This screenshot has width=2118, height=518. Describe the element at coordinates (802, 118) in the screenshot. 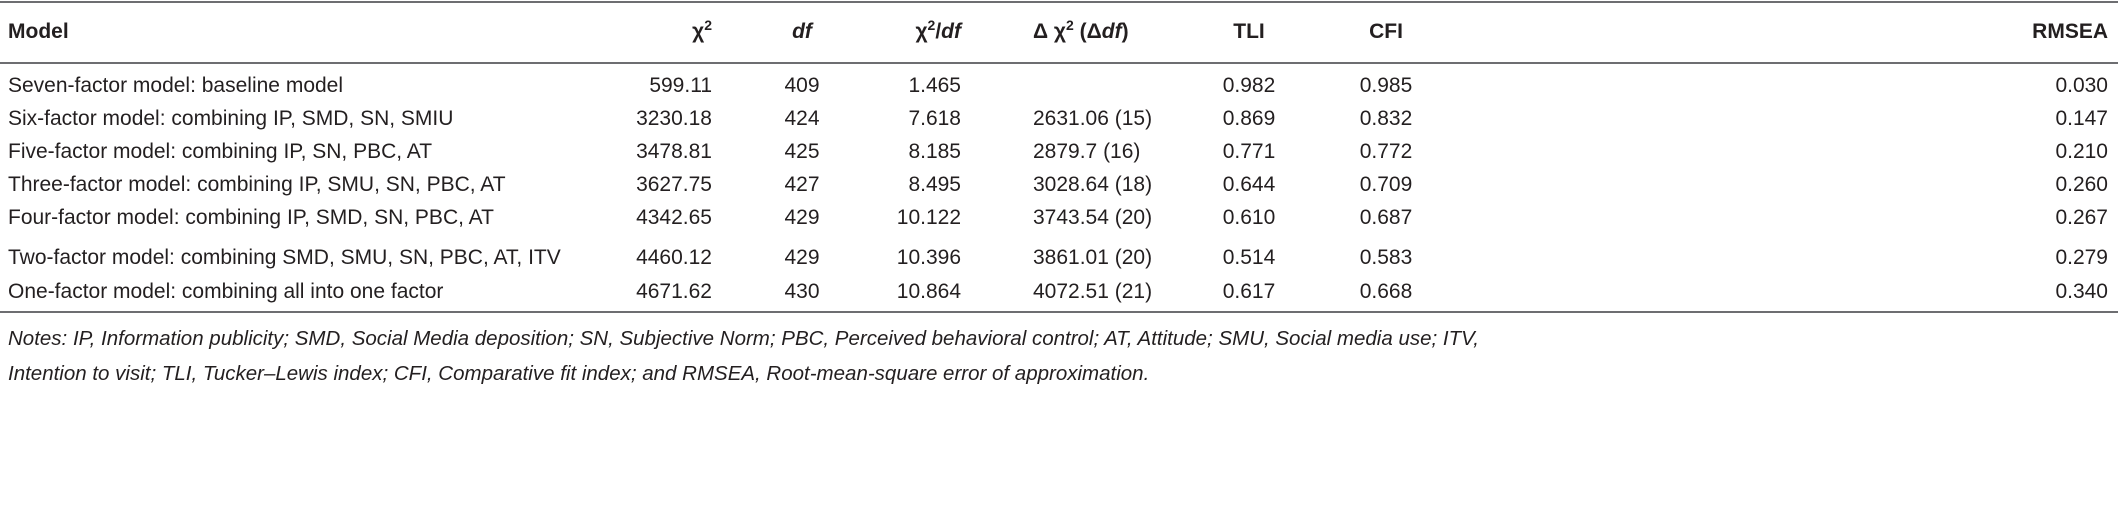

I see `cell-value: 424` at that location.